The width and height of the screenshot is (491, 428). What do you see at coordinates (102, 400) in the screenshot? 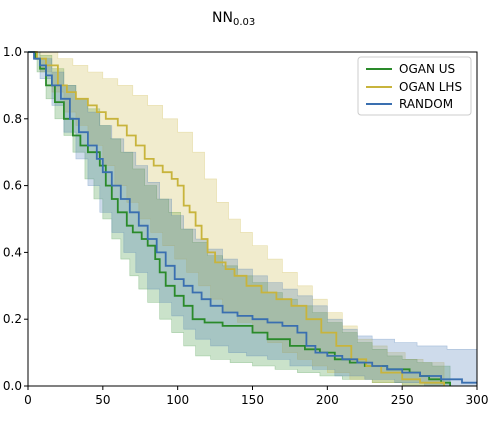
I see `x-tick-label: 50` at bounding box center [102, 400].